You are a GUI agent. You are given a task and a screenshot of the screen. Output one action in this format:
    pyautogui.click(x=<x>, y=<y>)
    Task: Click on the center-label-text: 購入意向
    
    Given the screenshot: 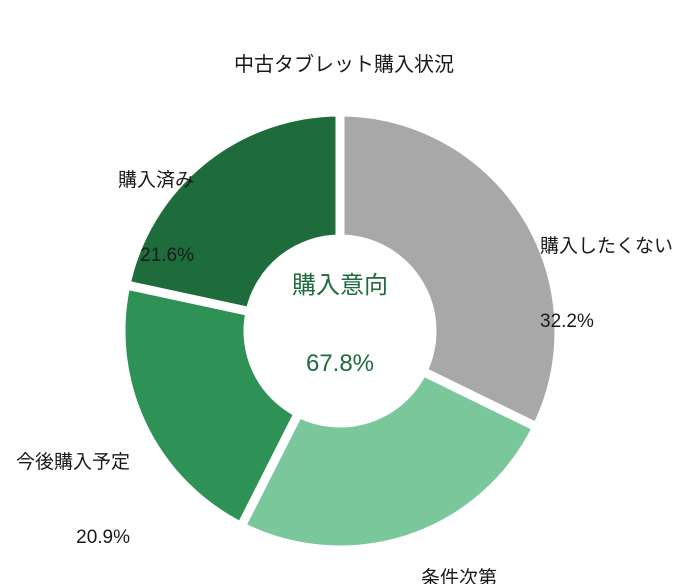 What is the action you would take?
    pyautogui.click(x=340, y=285)
    